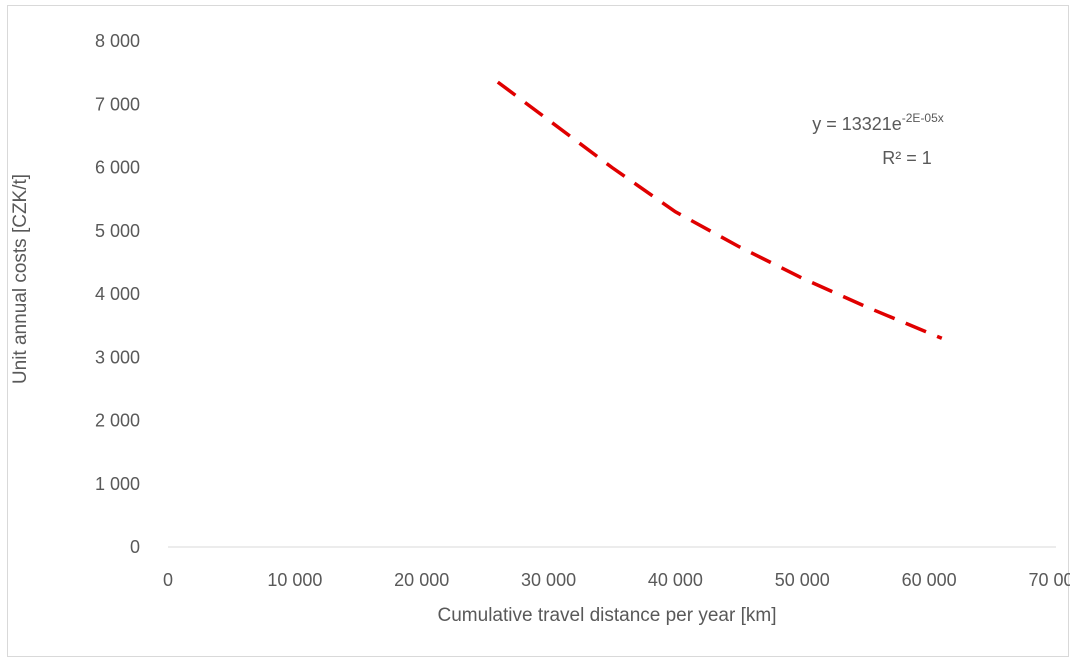 This screenshot has width=1075, height=663. I want to click on equation-base: y = 13321e, so click(857, 124).